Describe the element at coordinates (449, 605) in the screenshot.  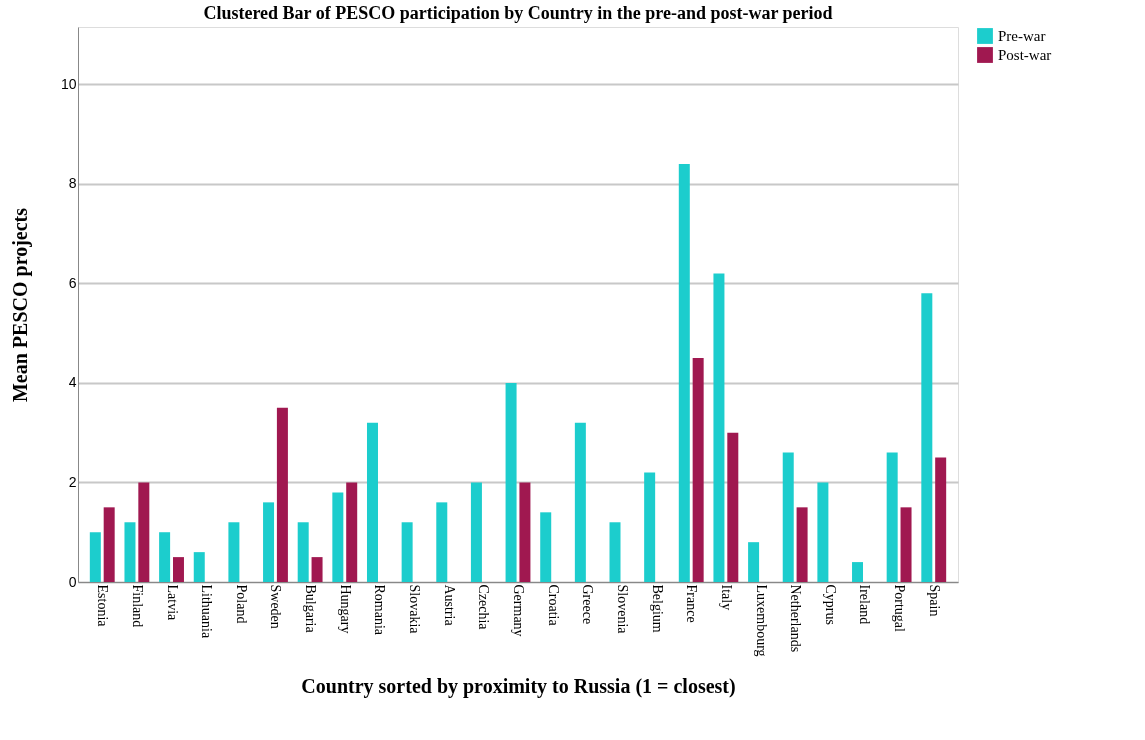
I see `x-tick-label: Austria` at that location.